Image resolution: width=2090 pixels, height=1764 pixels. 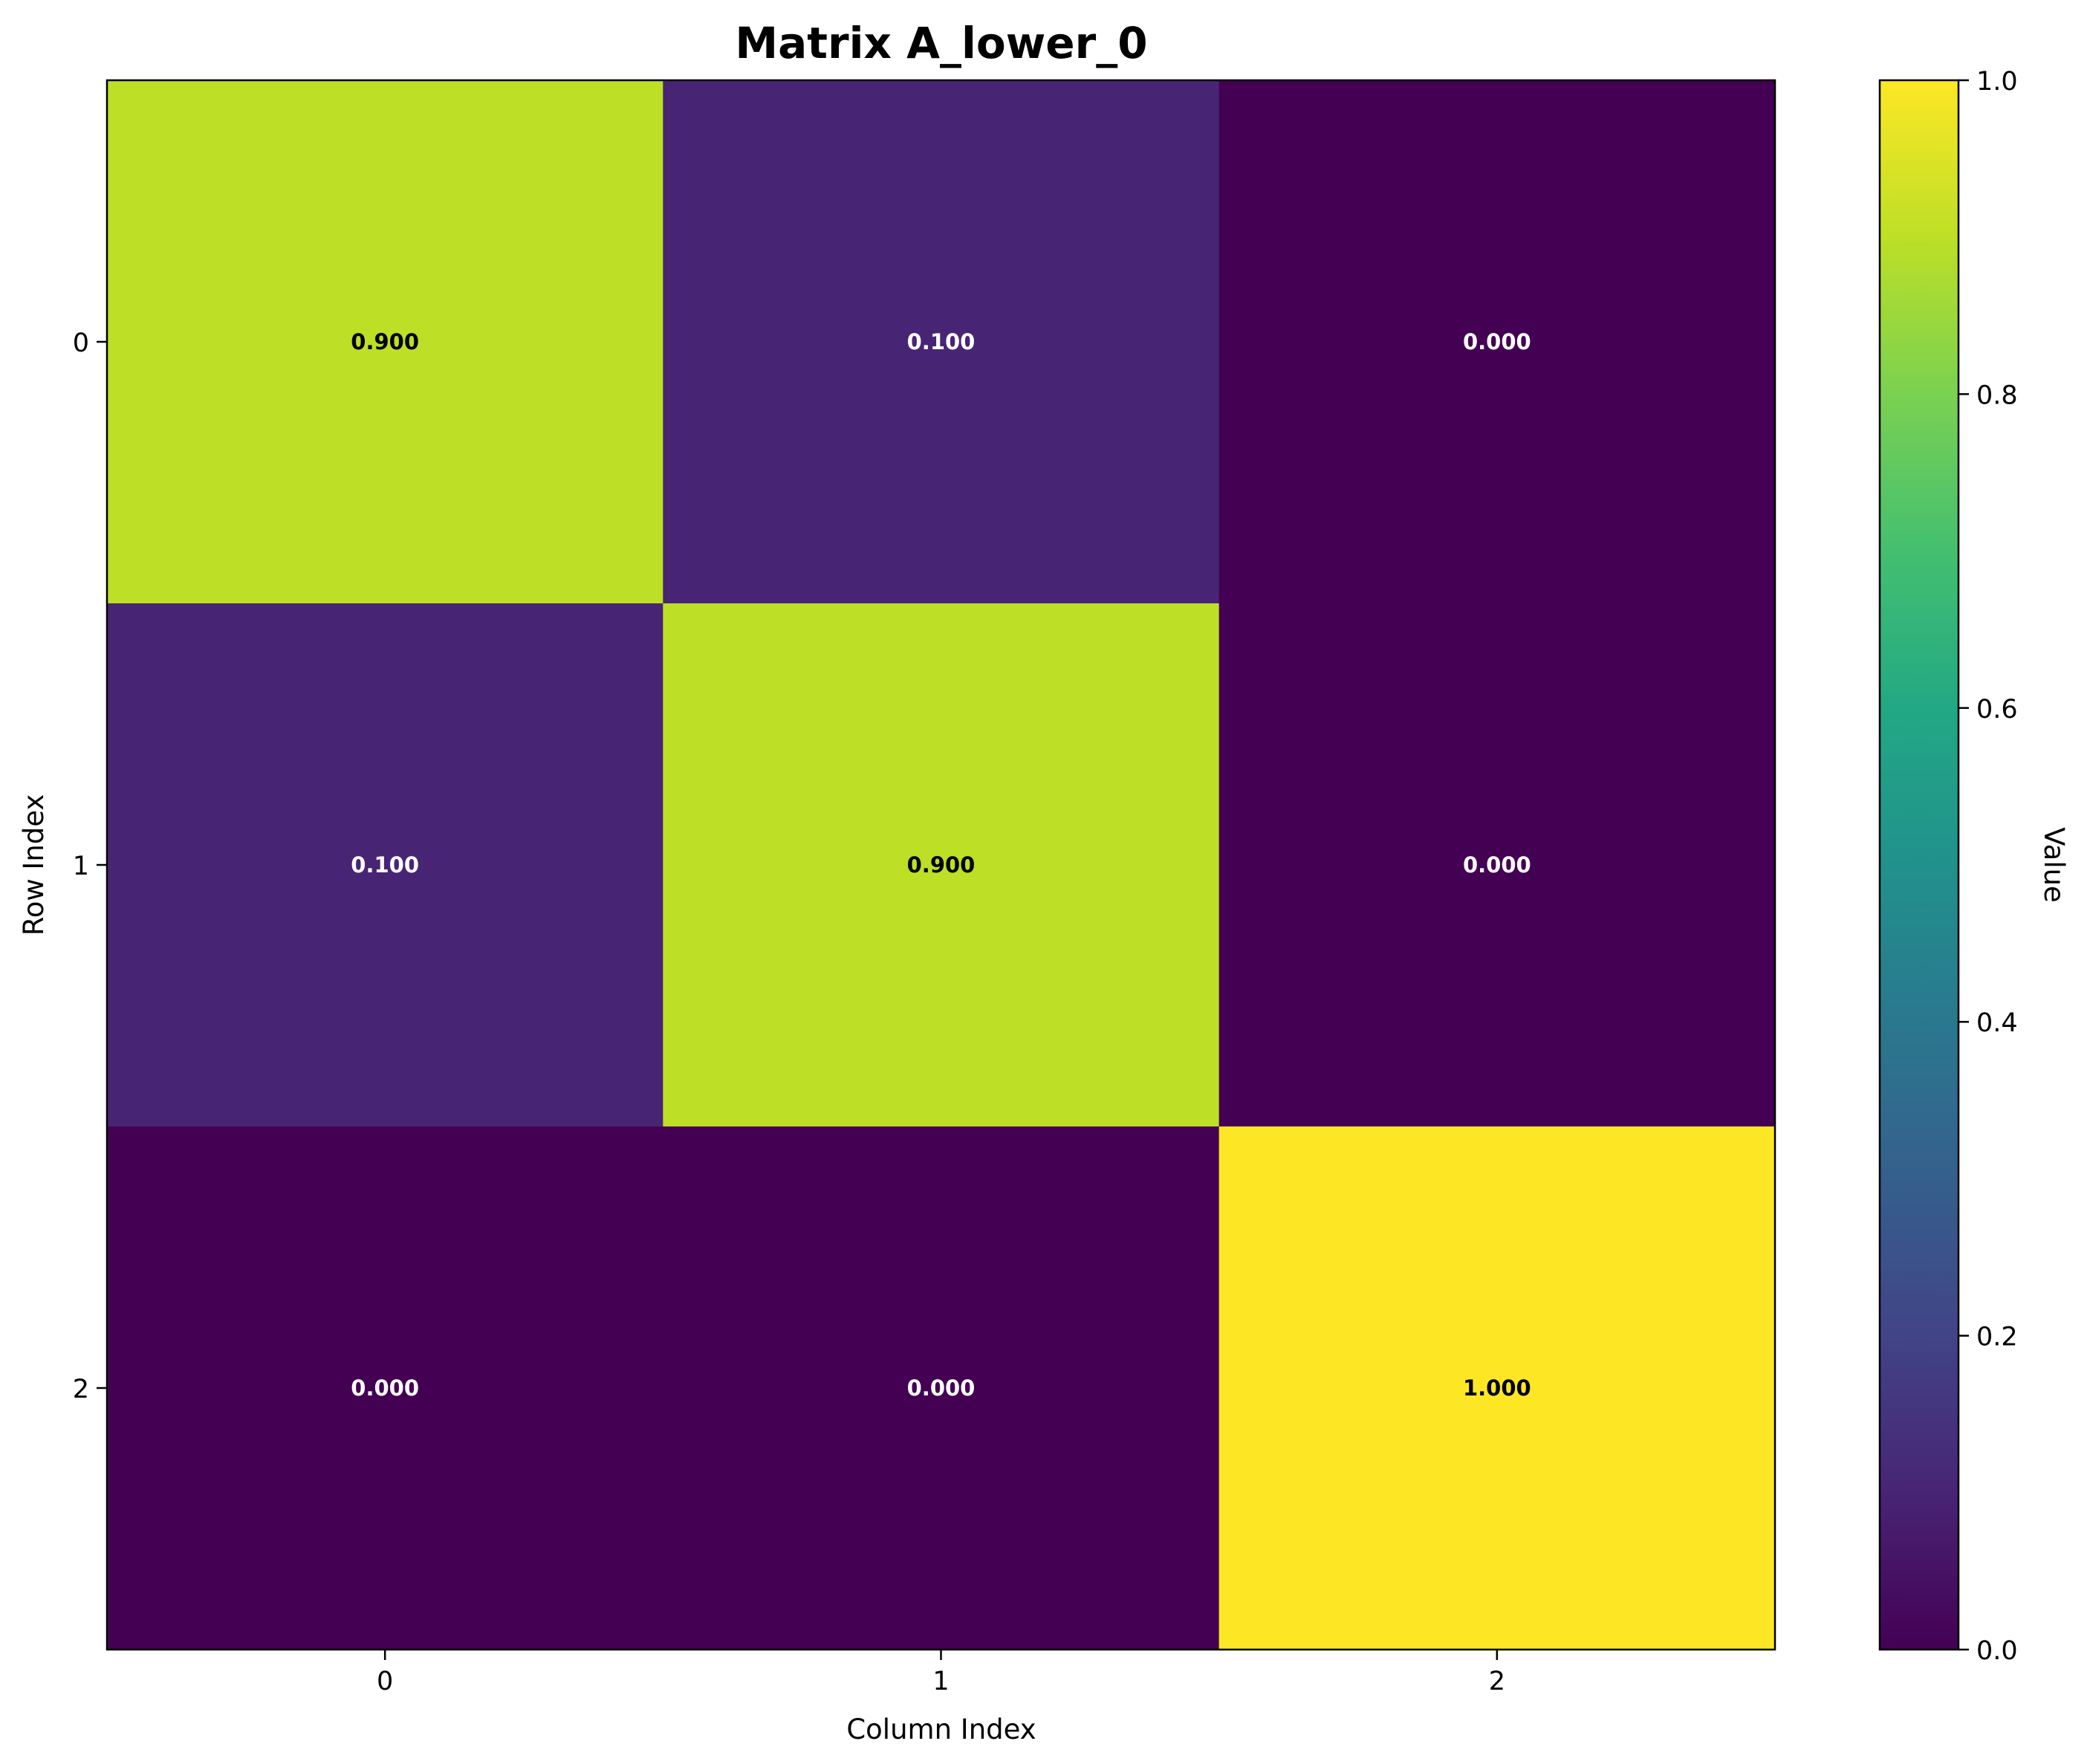 I want to click on heatmap-cell-r1-c1, so click(x=941, y=865).